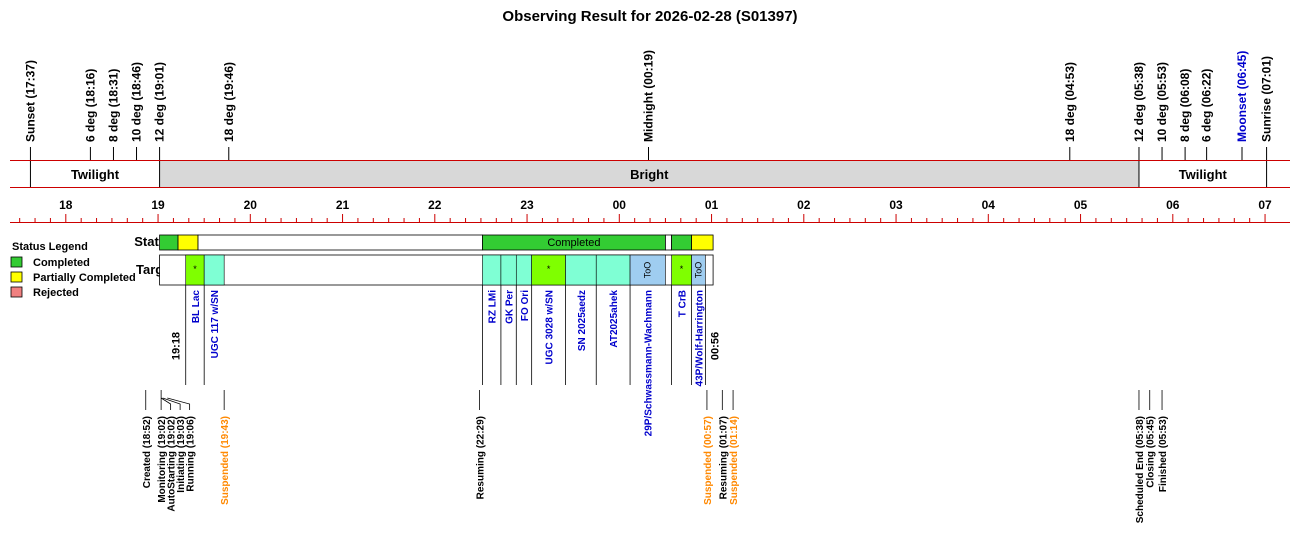  Describe the element at coordinates (723, 457) in the screenshot. I see `log-entry-label: Resuming (01:07)` at that location.